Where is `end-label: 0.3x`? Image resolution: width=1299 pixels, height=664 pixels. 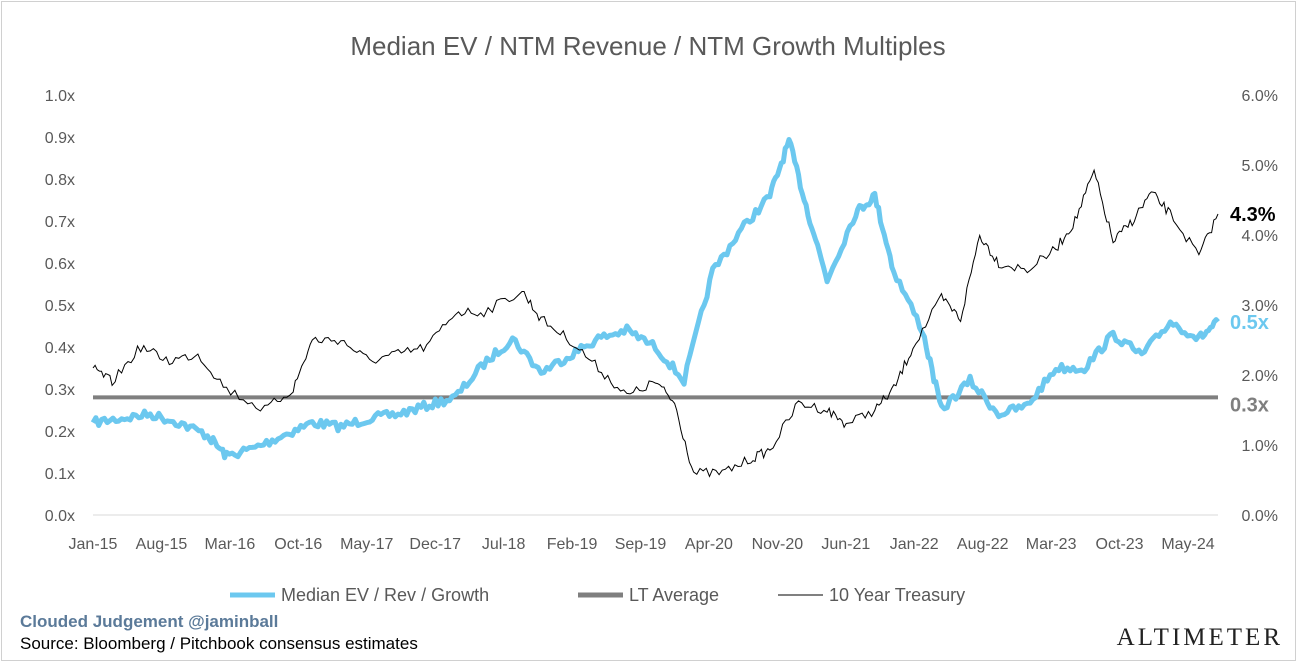 end-label: 0.3x is located at coordinates (1249, 405).